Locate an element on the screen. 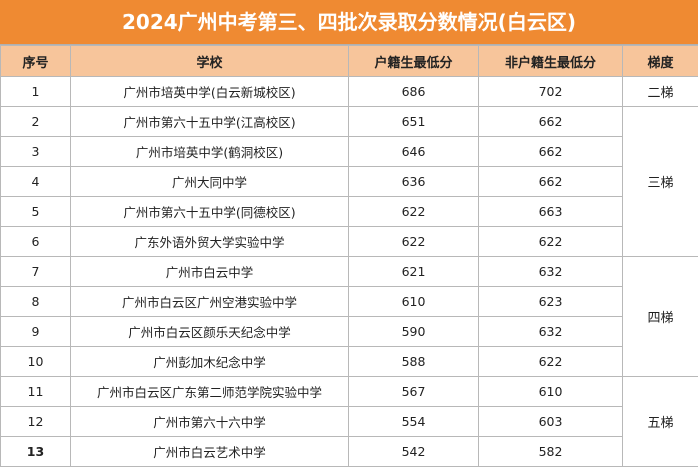  tier-cell-4: 四梯 is located at coordinates (660, 316).